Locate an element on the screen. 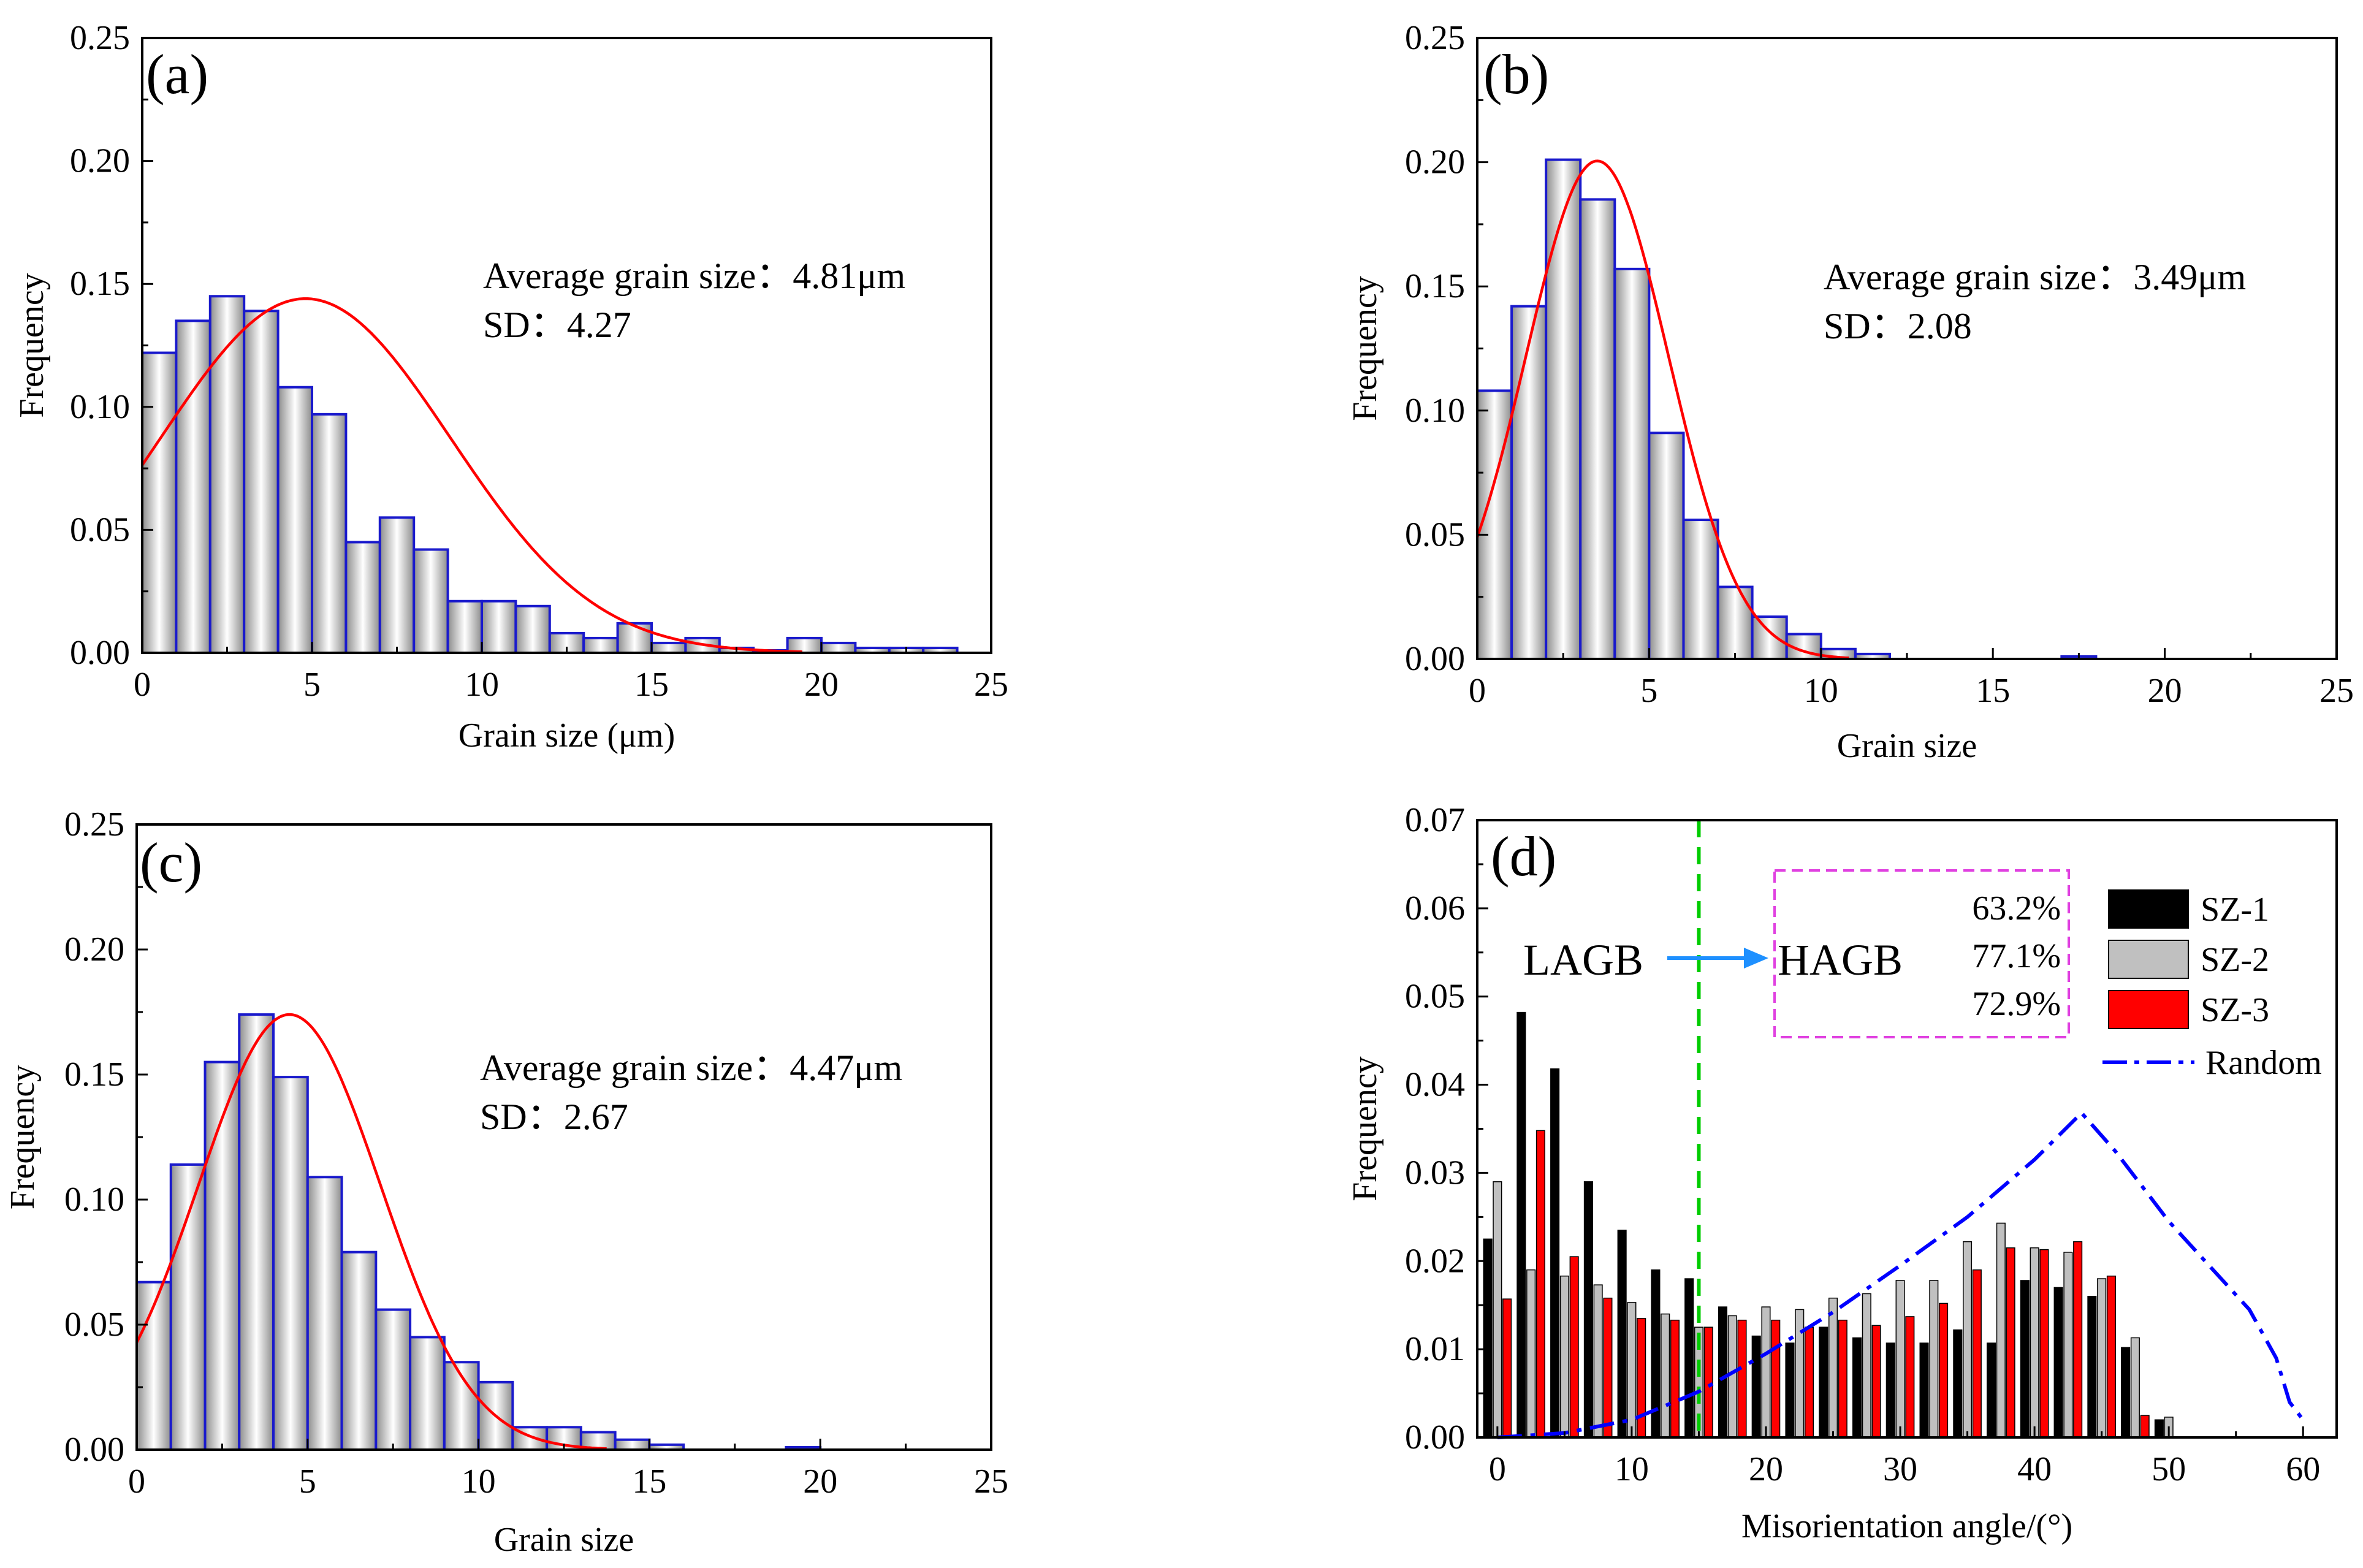 The height and width of the screenshot is (1568, 2363). panel-label: (c) is located at coordinates (171, 863).